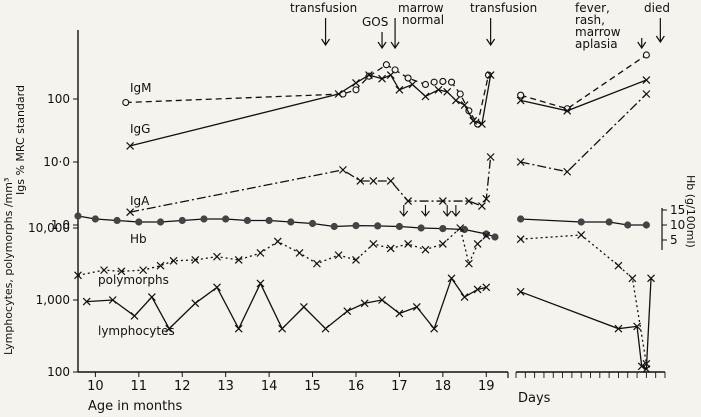 The image size is (701, 417). What do you see at coordinates (520, 100) in the screenshot?
I see `data-point-post-igg` at bounding box center [520, 100].